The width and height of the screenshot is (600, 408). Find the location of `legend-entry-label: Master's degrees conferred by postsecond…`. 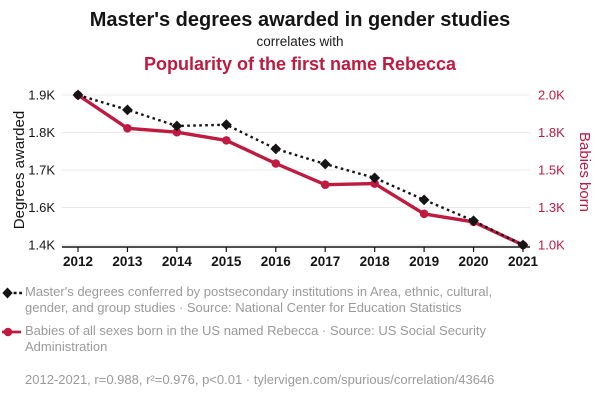

legend-entry-label: Master's degrees conferred by postsecond… is located at coordinates (259, 299).